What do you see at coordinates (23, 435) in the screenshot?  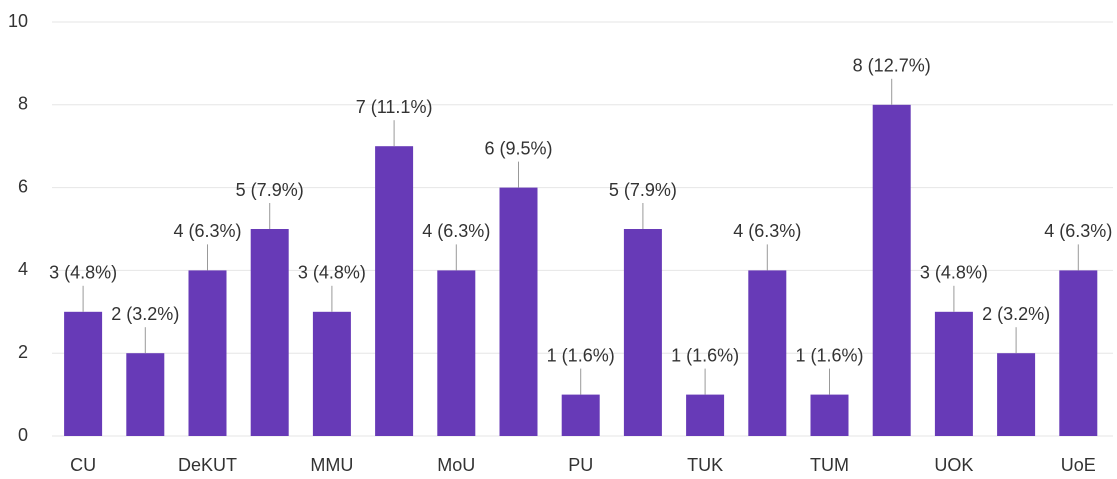 I see `y-tick-label: 0` at bounding box center [23, 435].